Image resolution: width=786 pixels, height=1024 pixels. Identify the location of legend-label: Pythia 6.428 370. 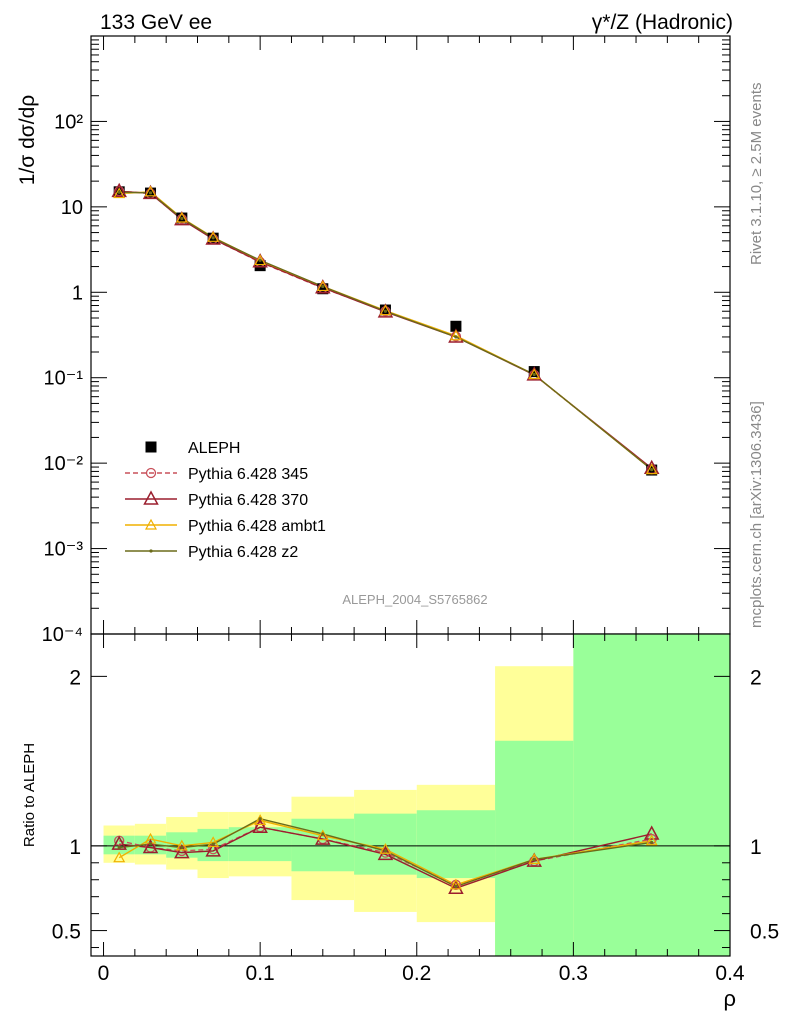
(248, 500).